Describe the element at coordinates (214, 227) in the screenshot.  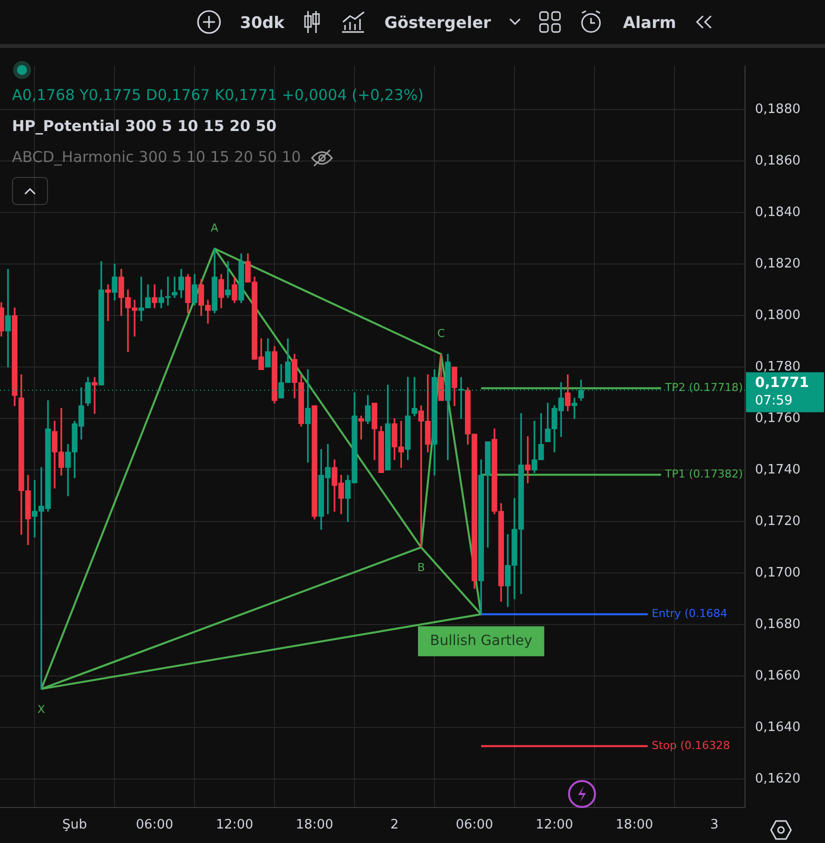
I see `annotation: A` at that location.